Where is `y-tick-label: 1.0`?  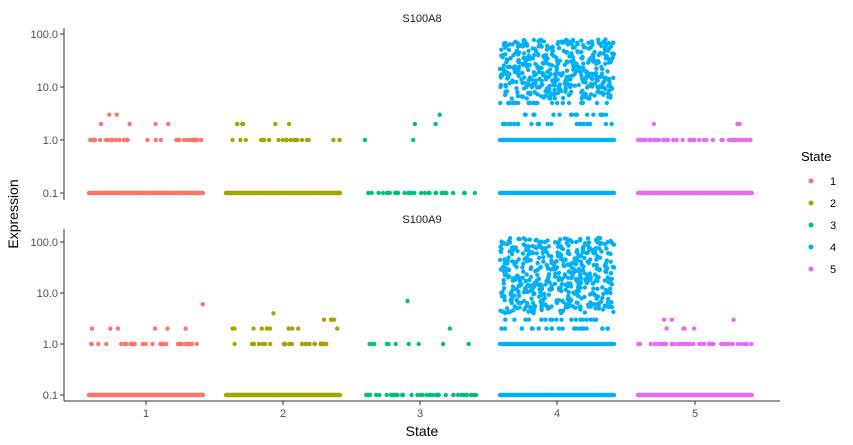 y-tick-label: 1.0 is located at coordinates (50, 345).